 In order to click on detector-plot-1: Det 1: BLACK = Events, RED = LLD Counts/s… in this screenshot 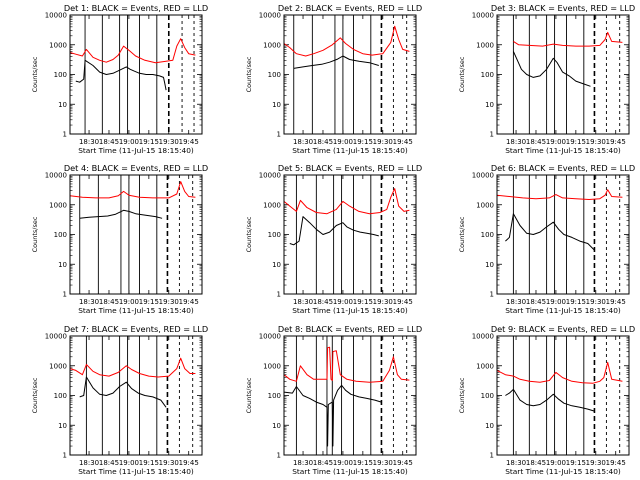, I will do `click(119, 79)`.